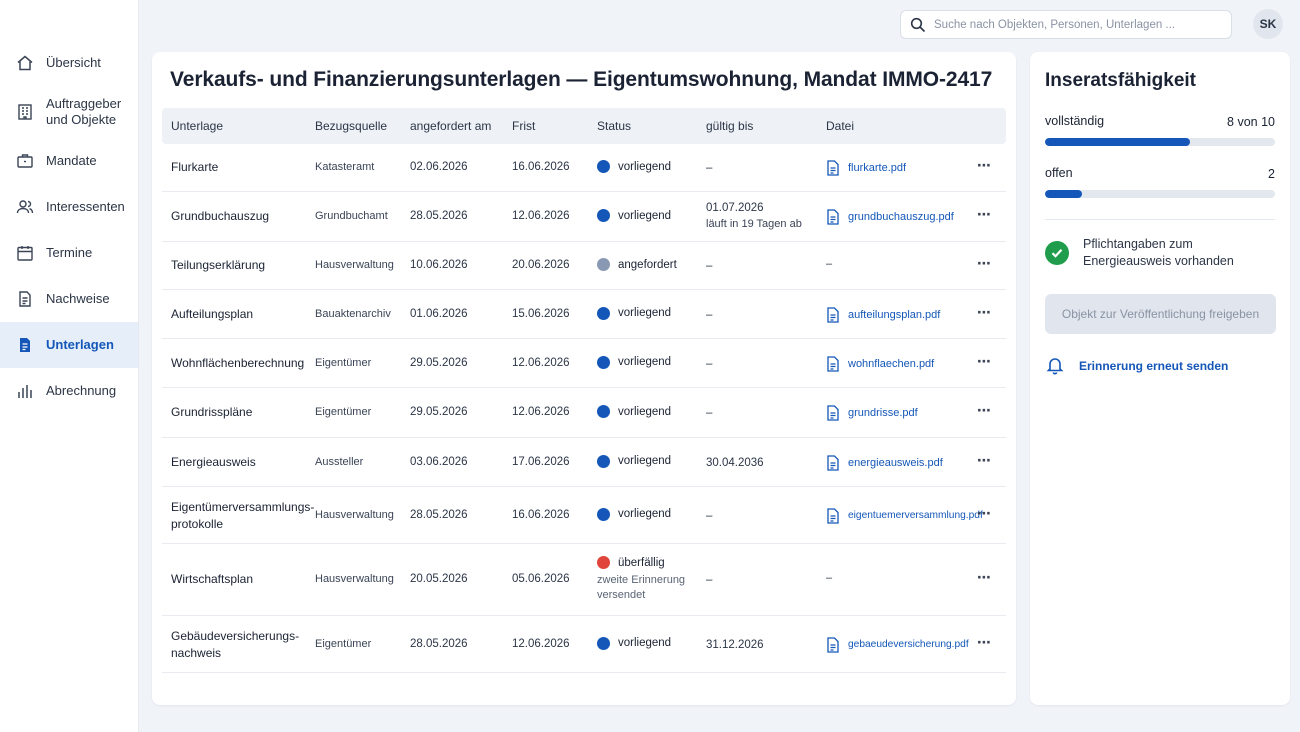 The width and height of the screenshot is (1300, 732). I want to click on file-link: eigentuemerversammlung.pdf, so click(904, 515).